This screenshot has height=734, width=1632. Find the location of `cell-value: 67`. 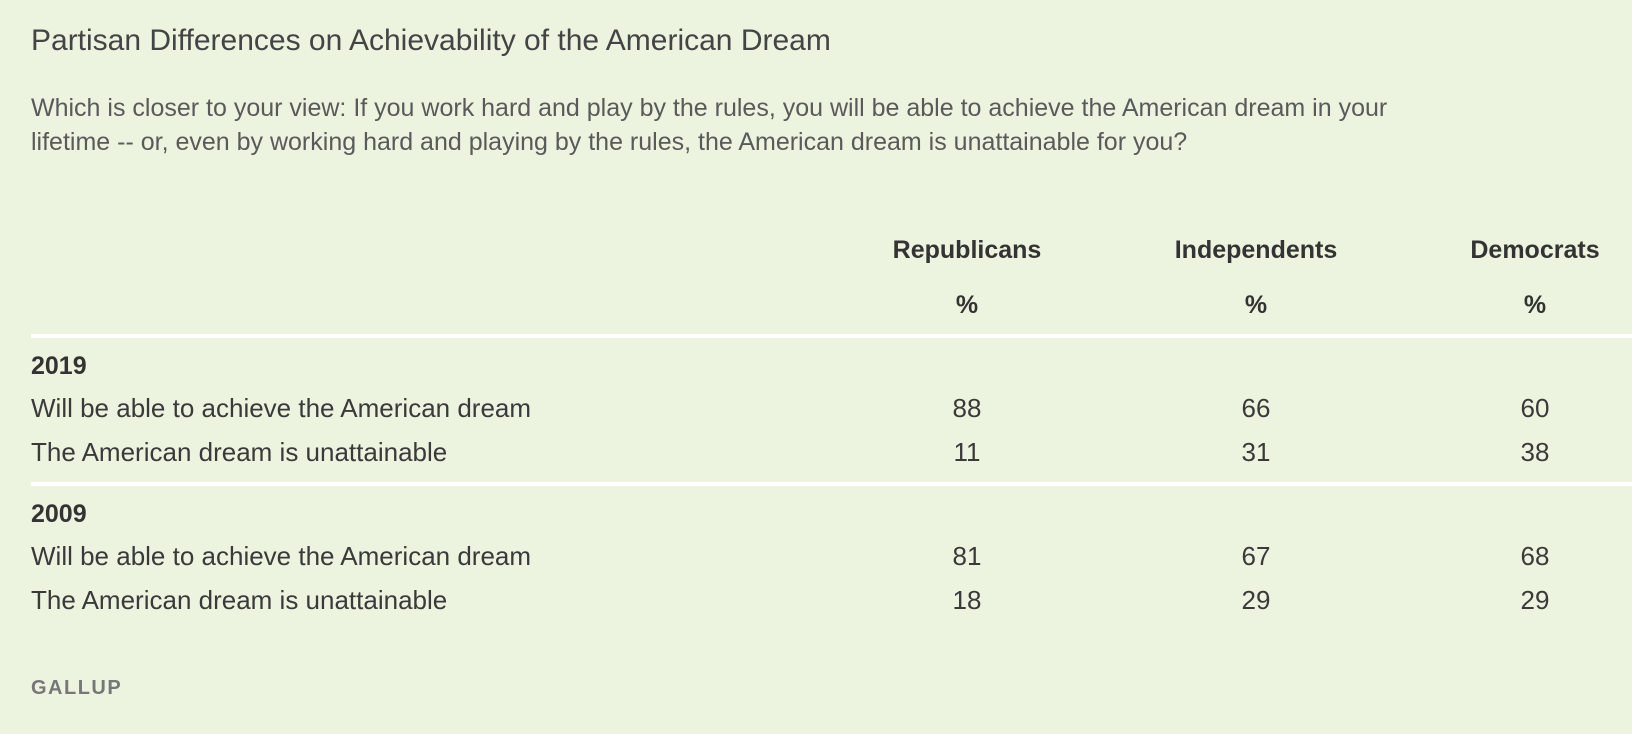

cell-value: 67 is located at coordinates (1256, 556).